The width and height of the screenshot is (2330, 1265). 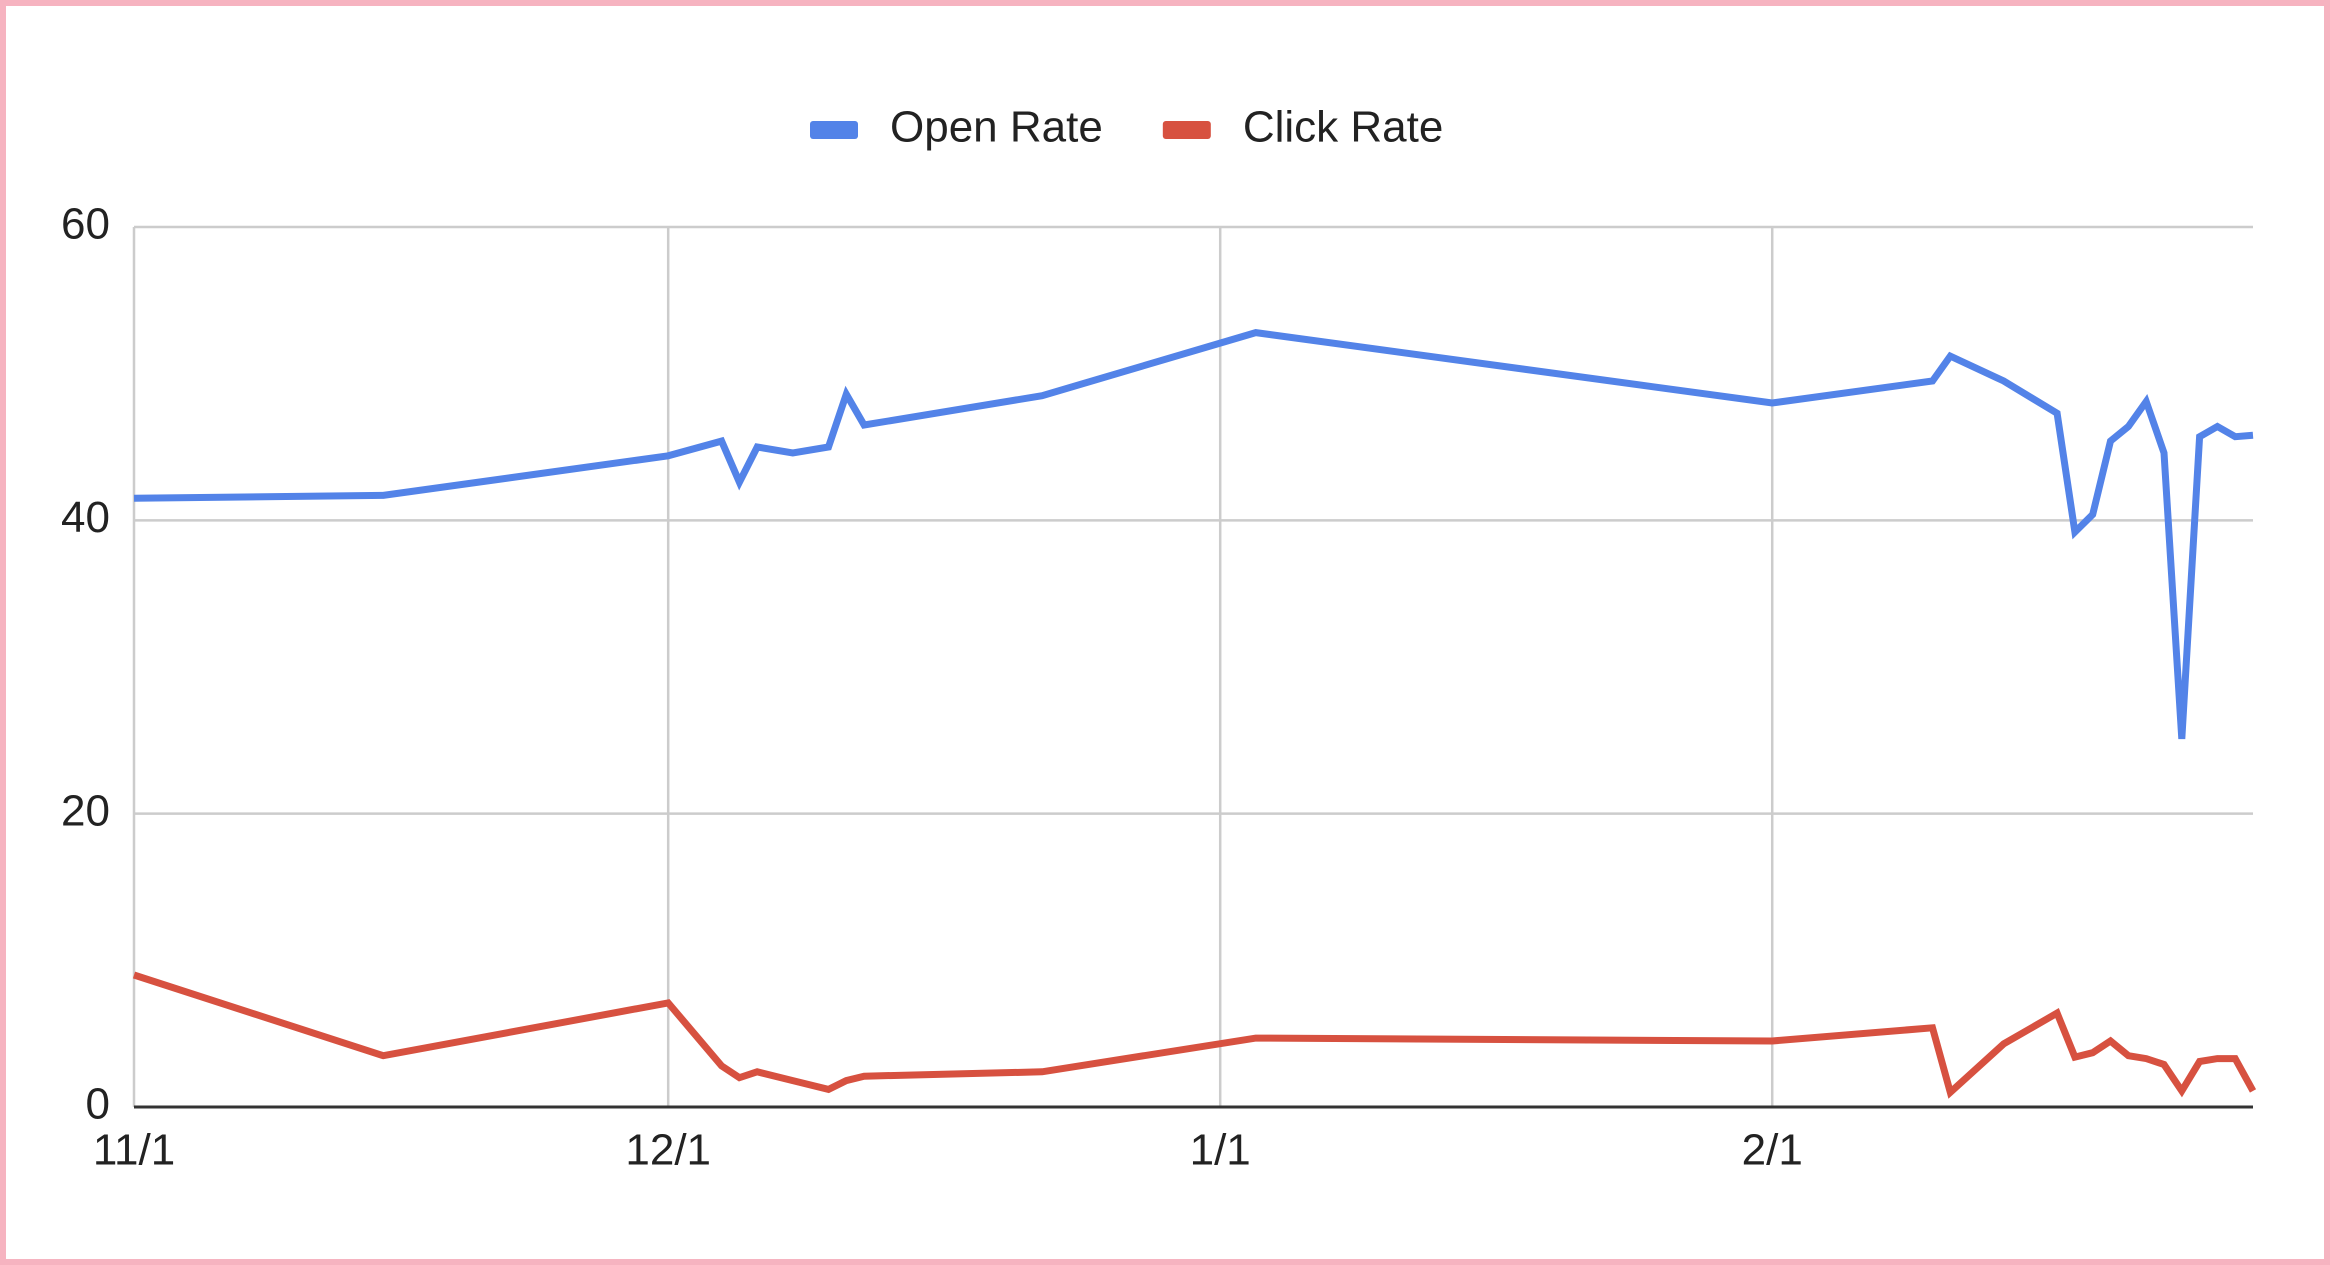 What do you see at coordinates (1194, 1035) in the screenshot?
I see `data-line` at bounding box center [1194, 1035].